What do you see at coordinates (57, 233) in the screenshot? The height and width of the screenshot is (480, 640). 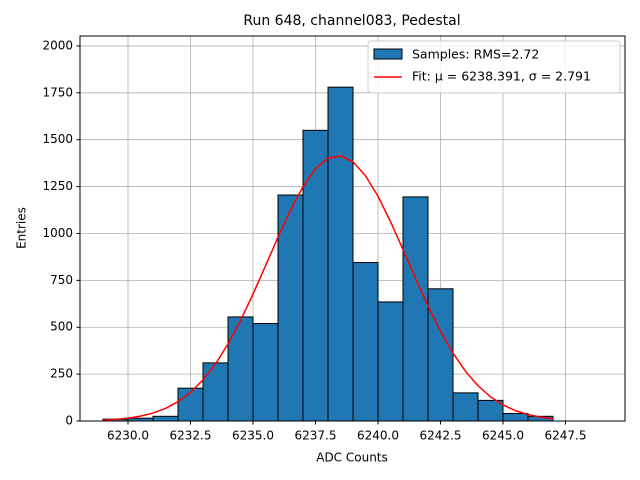 I see `y-tick-label: 1000` at bounding box center [57, 233].